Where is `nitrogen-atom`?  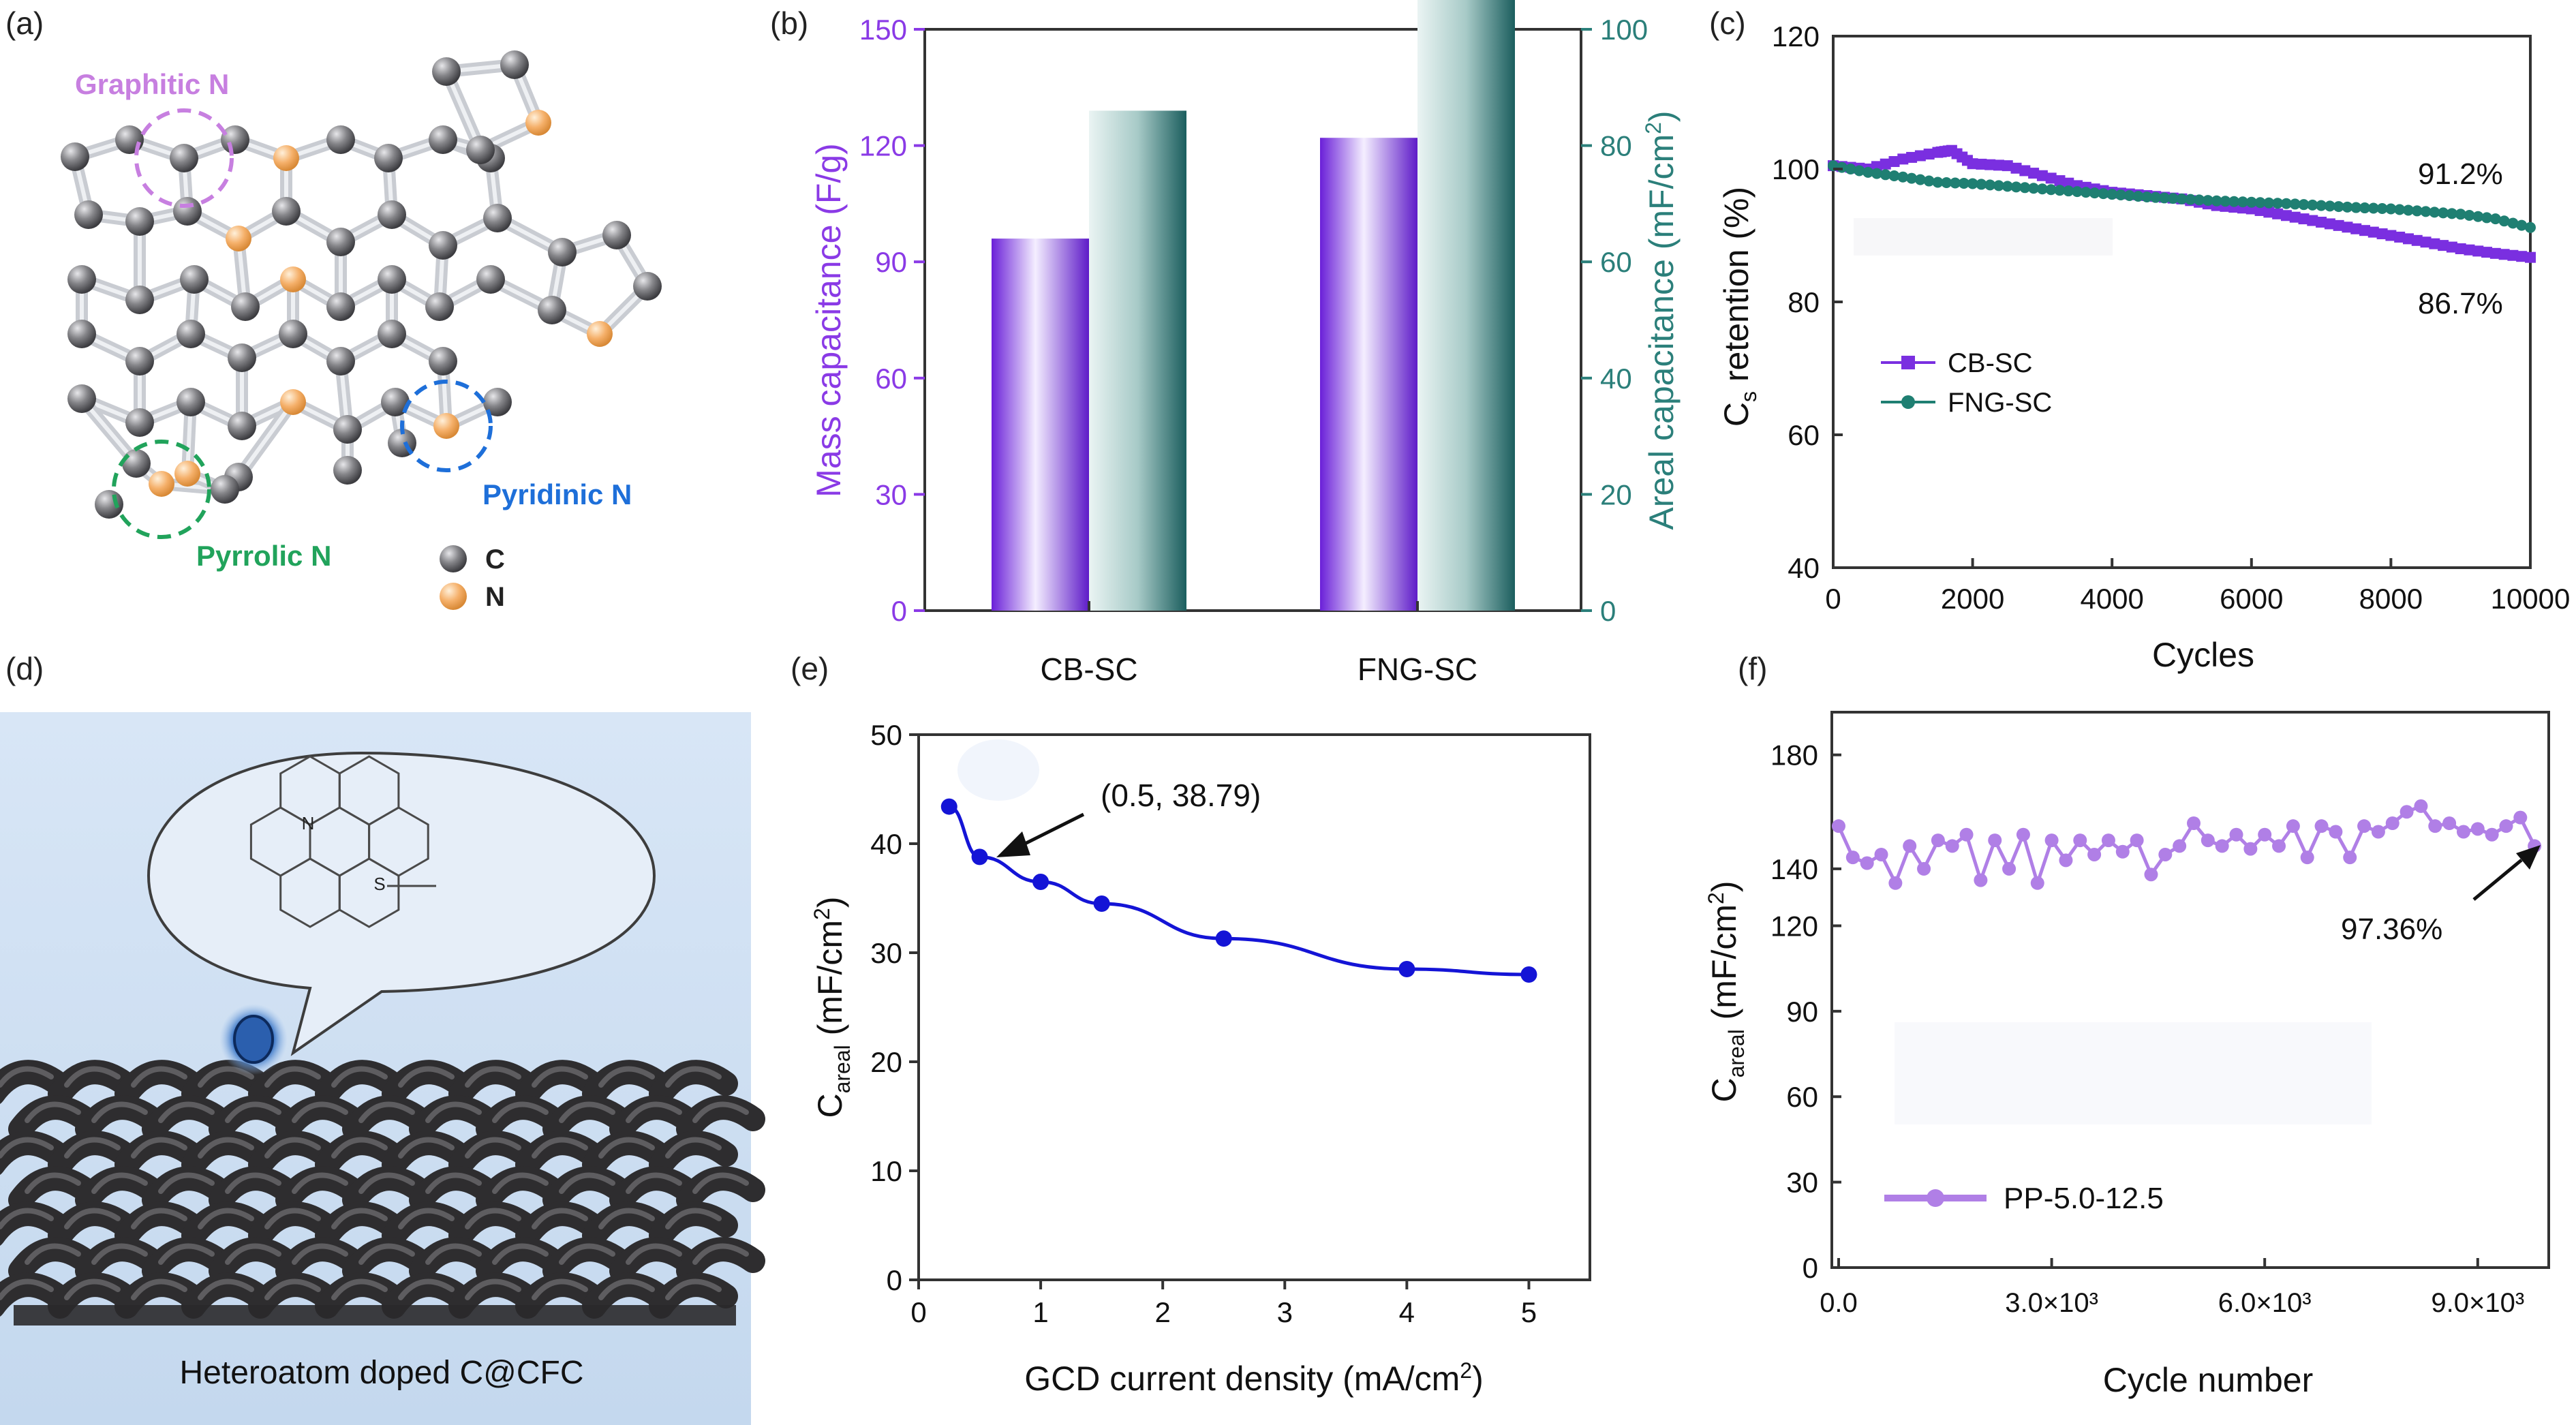 nitrogen-atom is located at coordinates (600, 334).